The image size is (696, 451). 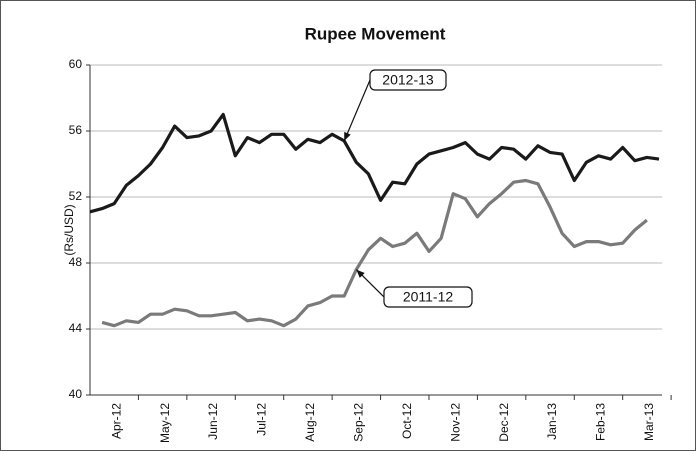 I want to click on y-tick-label: 60, so click(x=76, y=64).